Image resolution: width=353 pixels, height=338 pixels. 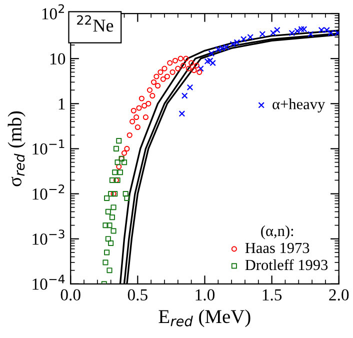 What do you see at coordinates (299, 105) in the screenshot?
I see `legend-label: α+heavy` at bounding box center [299, 105].